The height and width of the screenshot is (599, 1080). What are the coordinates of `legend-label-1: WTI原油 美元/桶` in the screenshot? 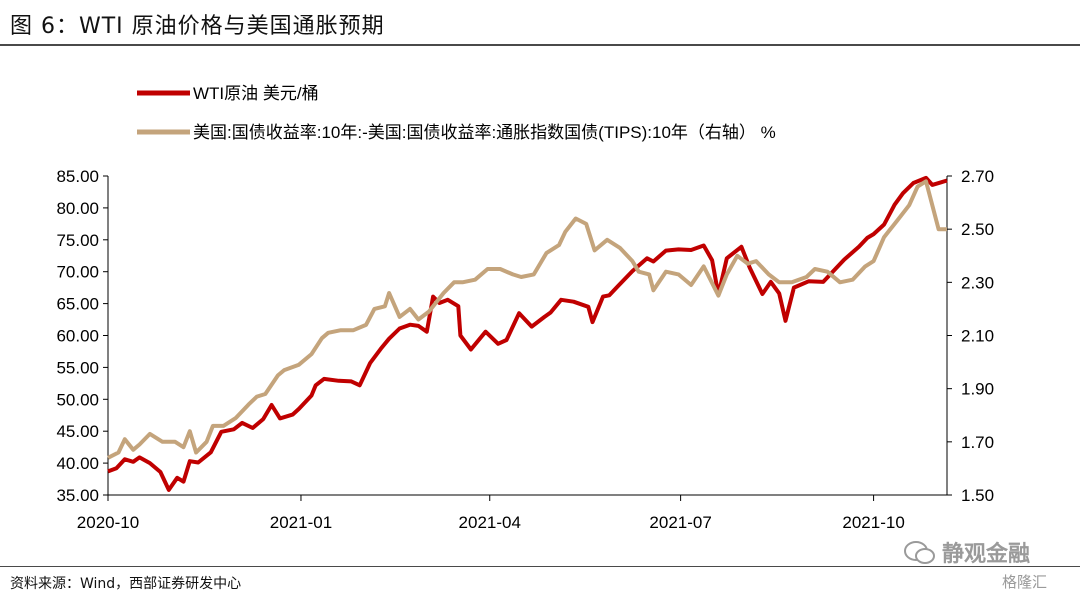 It's located at (256, 93).